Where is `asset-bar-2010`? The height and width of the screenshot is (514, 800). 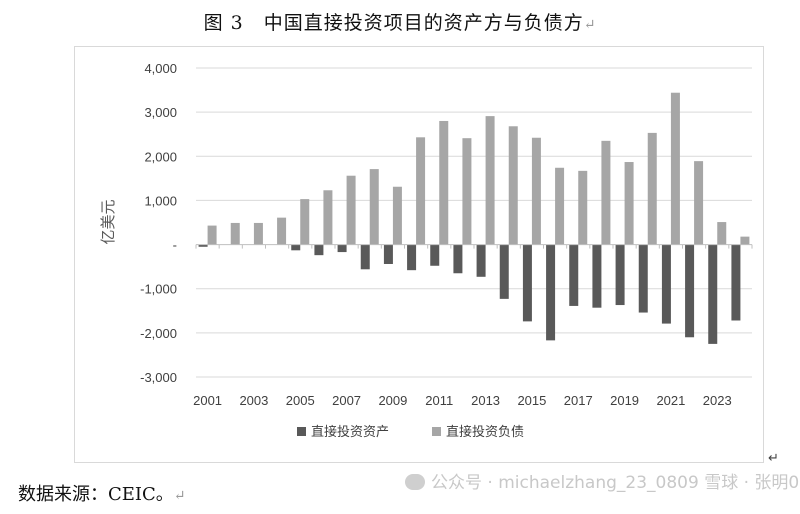 asset-bar-2010 is located at coordinates (412, 257).